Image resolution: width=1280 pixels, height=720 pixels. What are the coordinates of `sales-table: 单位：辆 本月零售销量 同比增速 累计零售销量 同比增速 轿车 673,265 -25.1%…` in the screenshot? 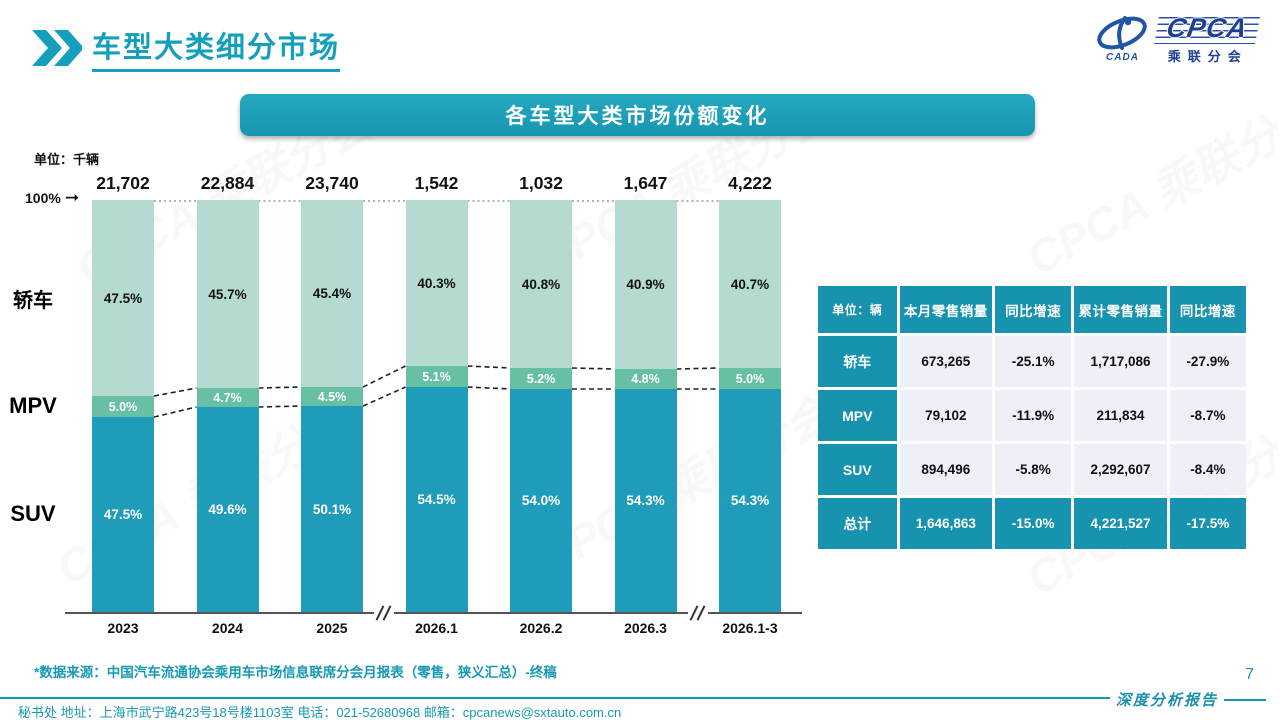 It's located at (1032, 417).